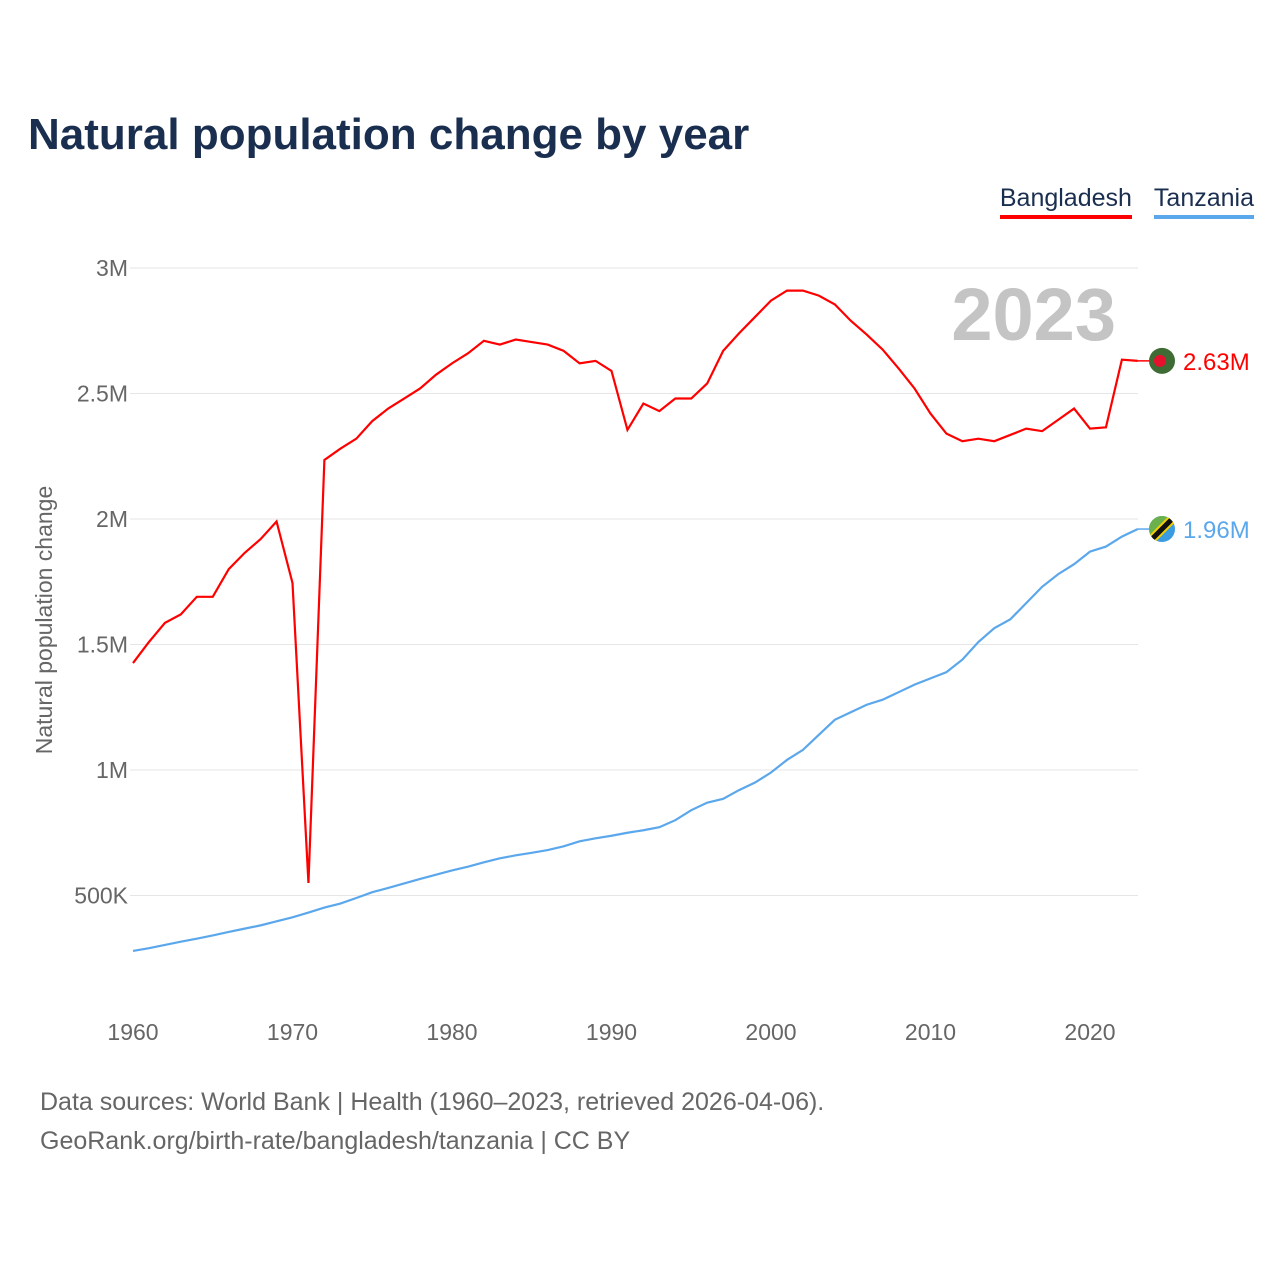  I want to click on x-tick-label: 2000, so click(770, 1032).